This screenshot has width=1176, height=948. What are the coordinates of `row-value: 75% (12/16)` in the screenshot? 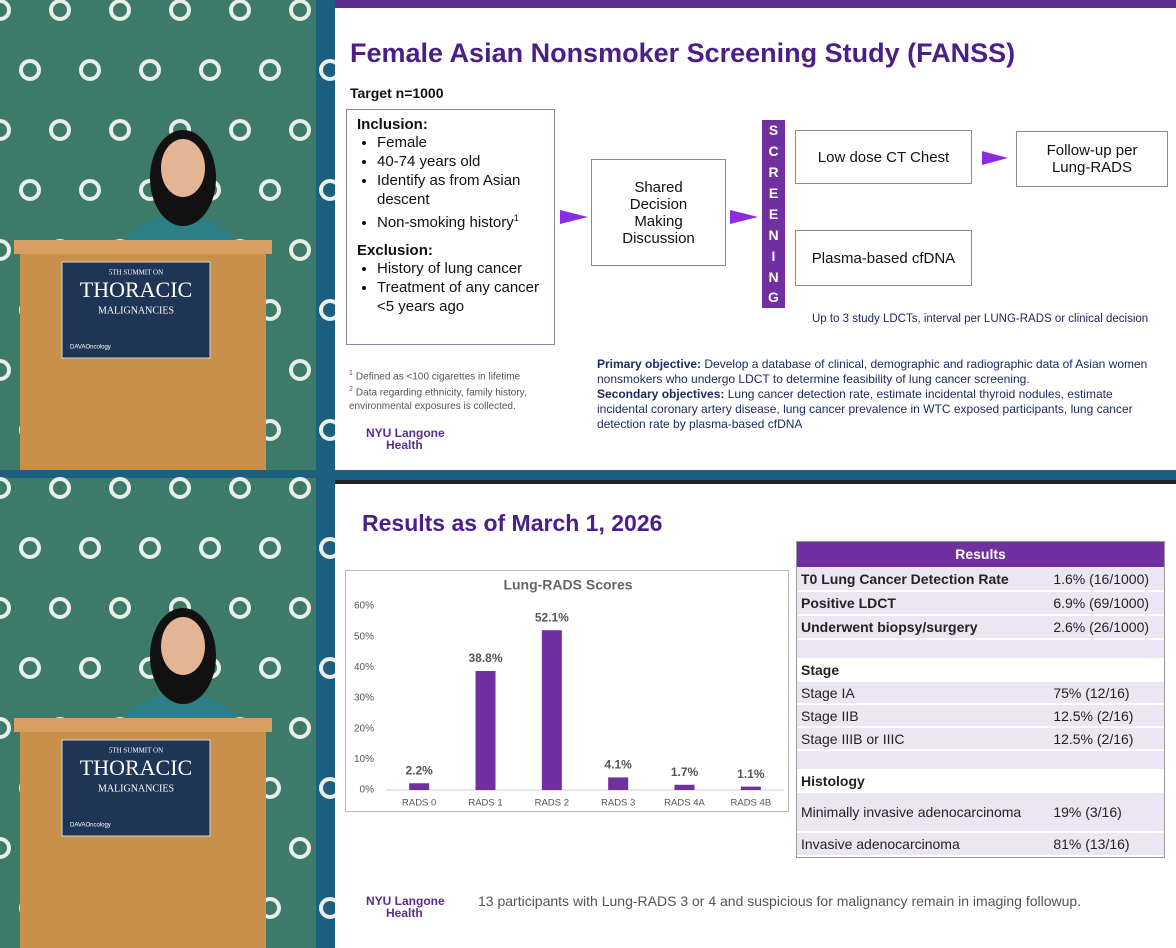 It's located at (1106, 693).